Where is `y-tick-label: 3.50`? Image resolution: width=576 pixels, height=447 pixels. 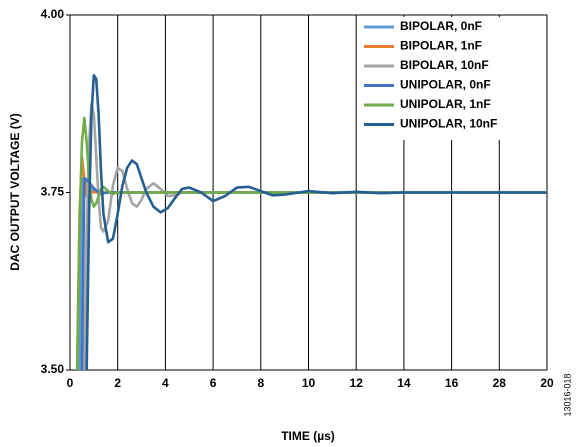
y-tick-label: 3.50 is located at coordinates (53, 369).